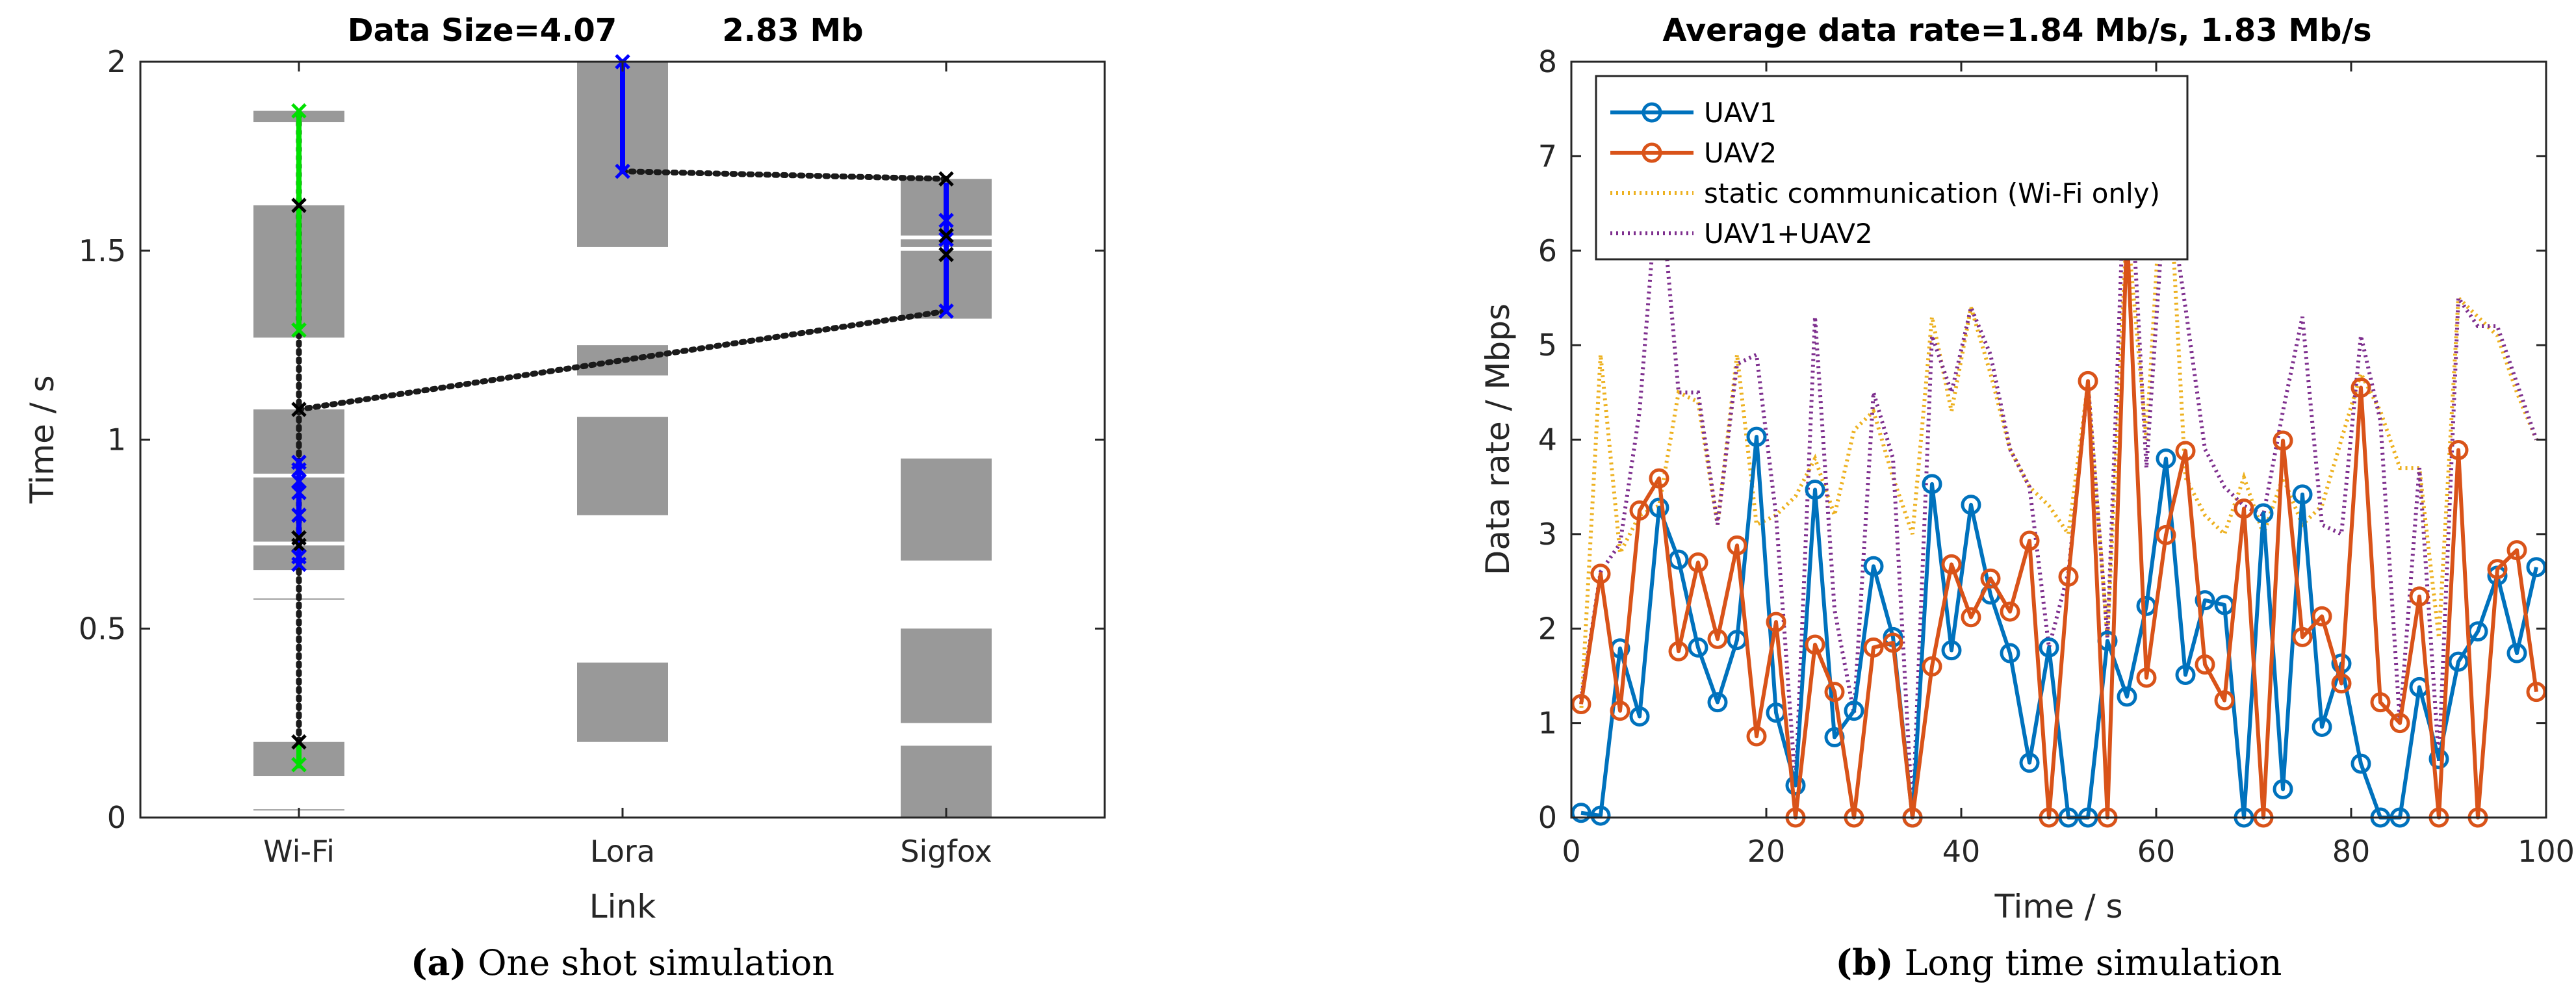  I want to click on x-tick-label: 0, so click(1571, 852).